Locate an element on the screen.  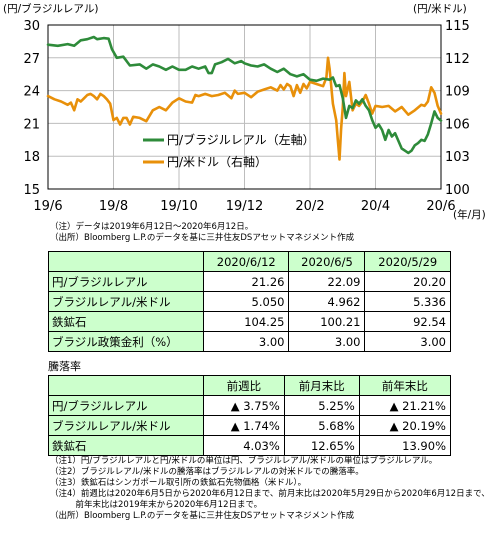
table-row: 鉄鉱石 104.25 100.21 92.54 is located at coordinates (249, 321).